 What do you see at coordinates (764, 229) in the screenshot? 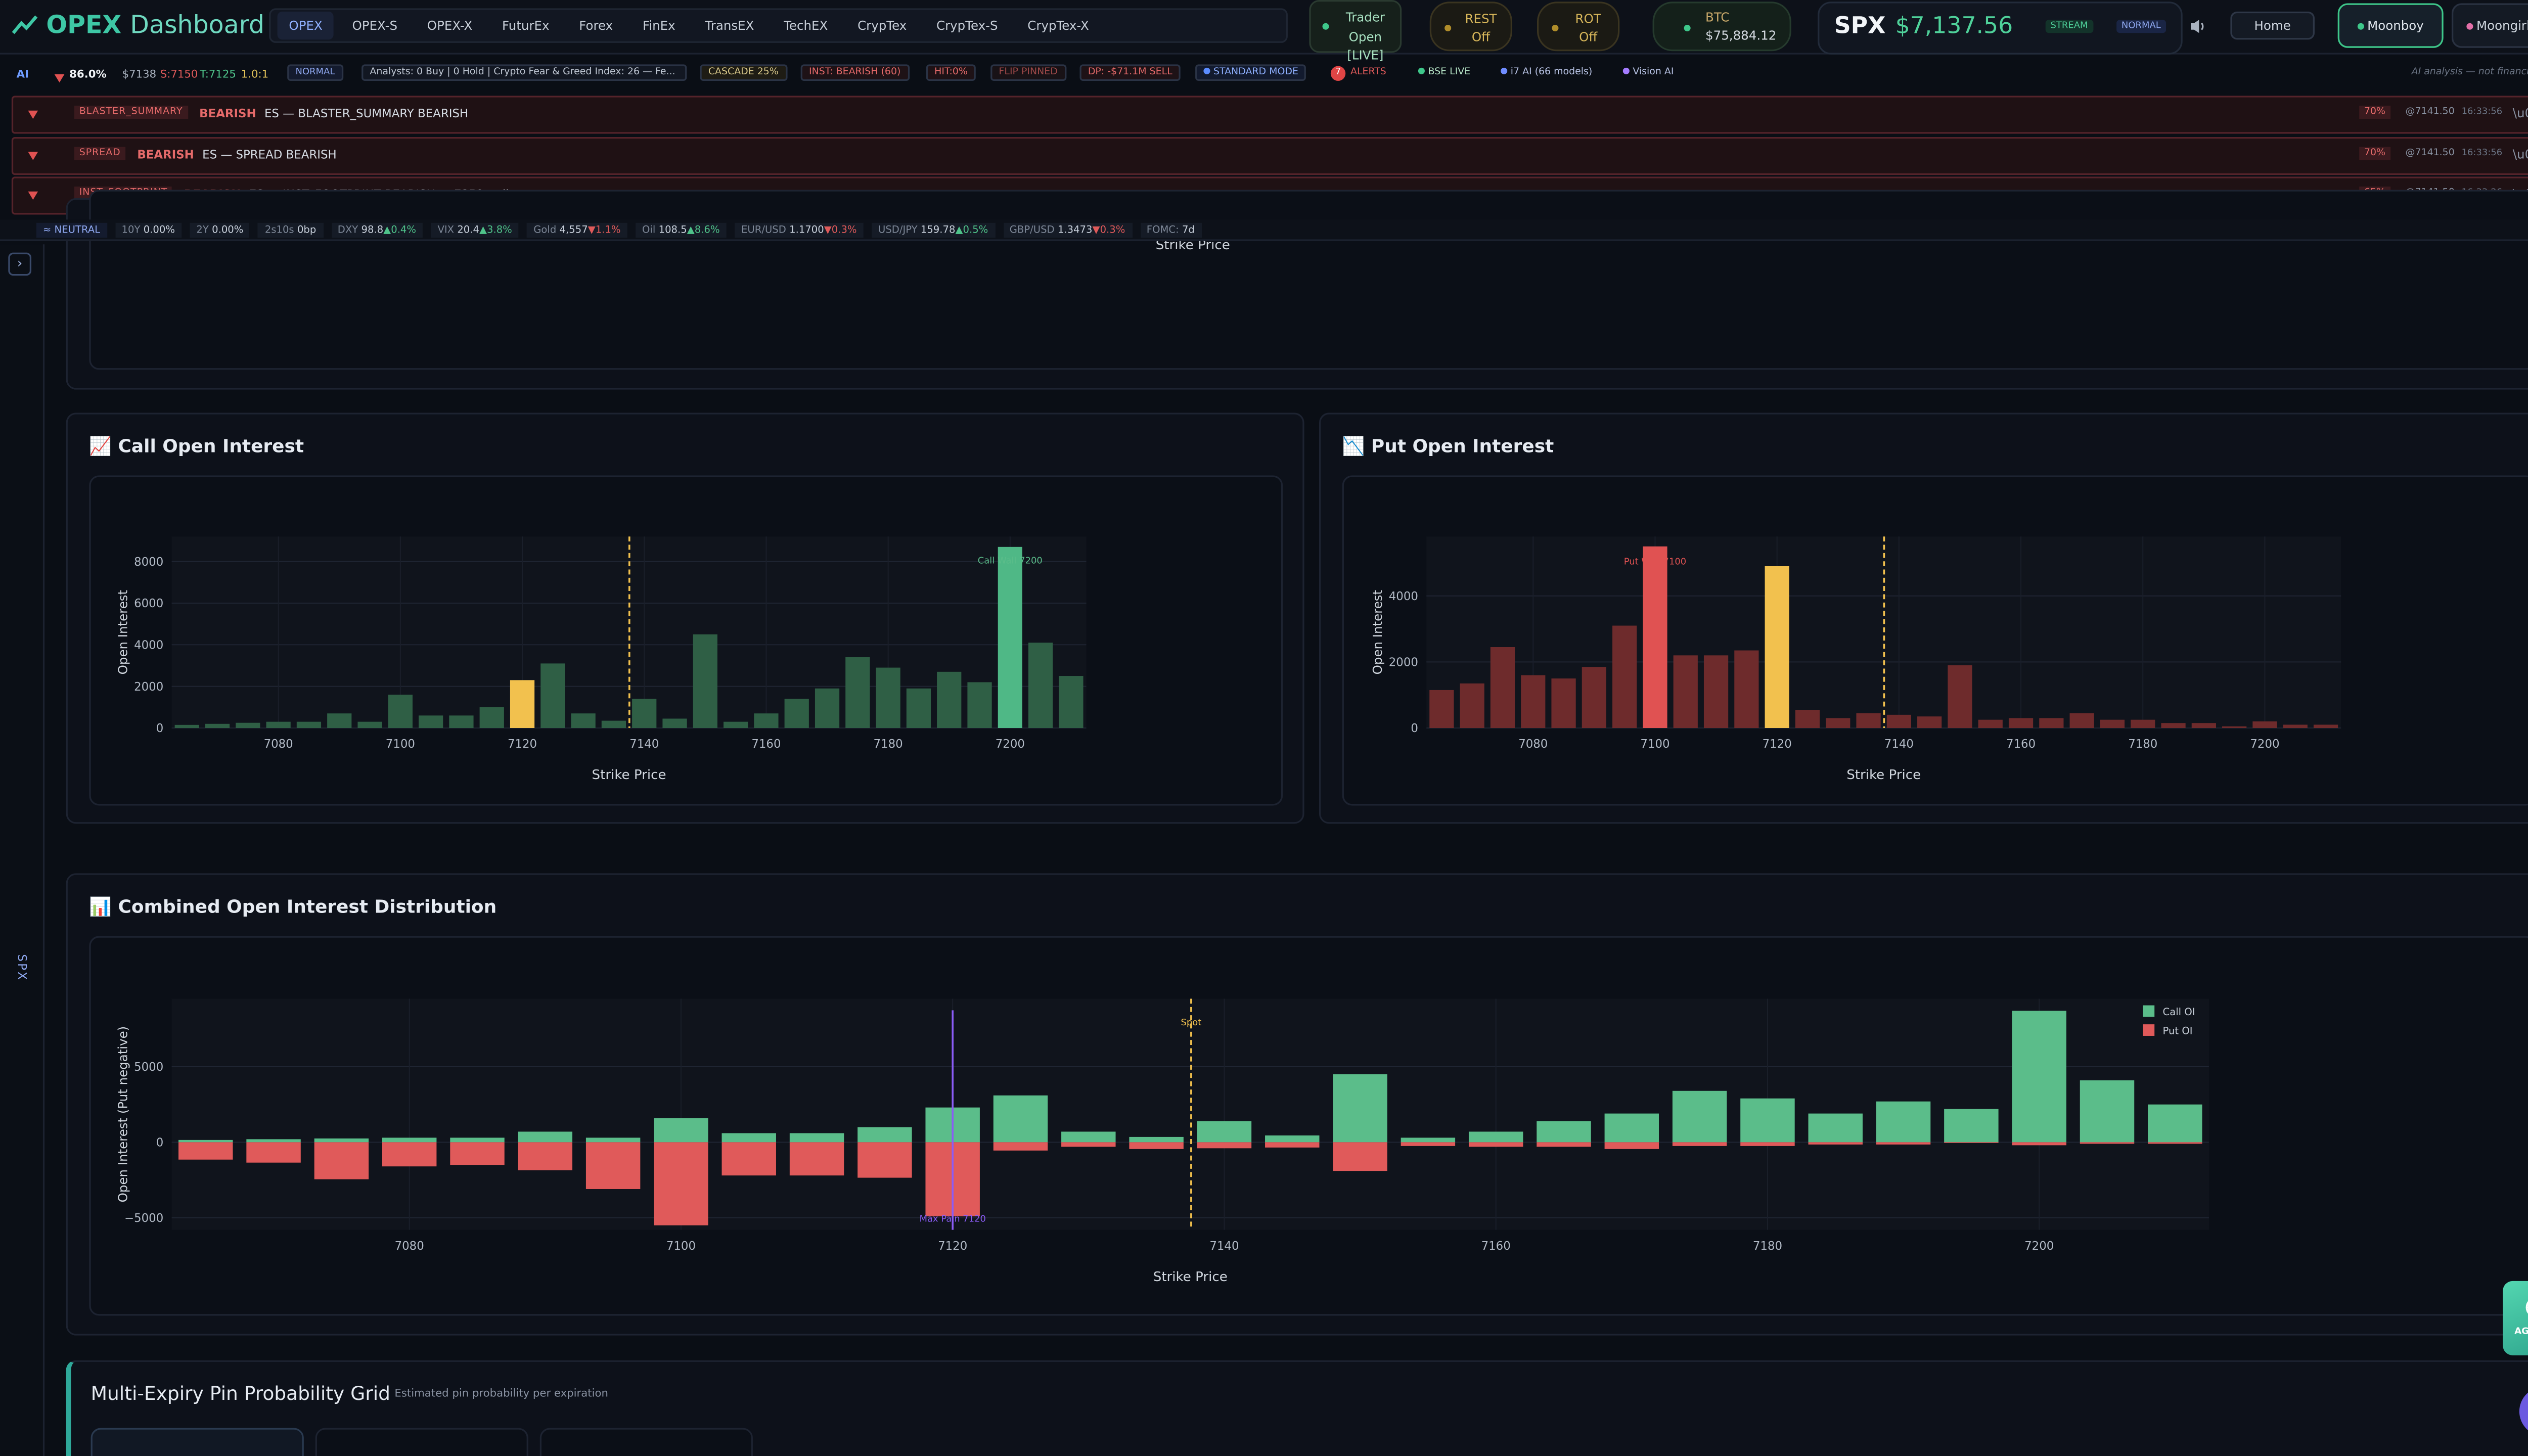
I see `ticker-label: EUR/USD` at bounding box center [764, 229].